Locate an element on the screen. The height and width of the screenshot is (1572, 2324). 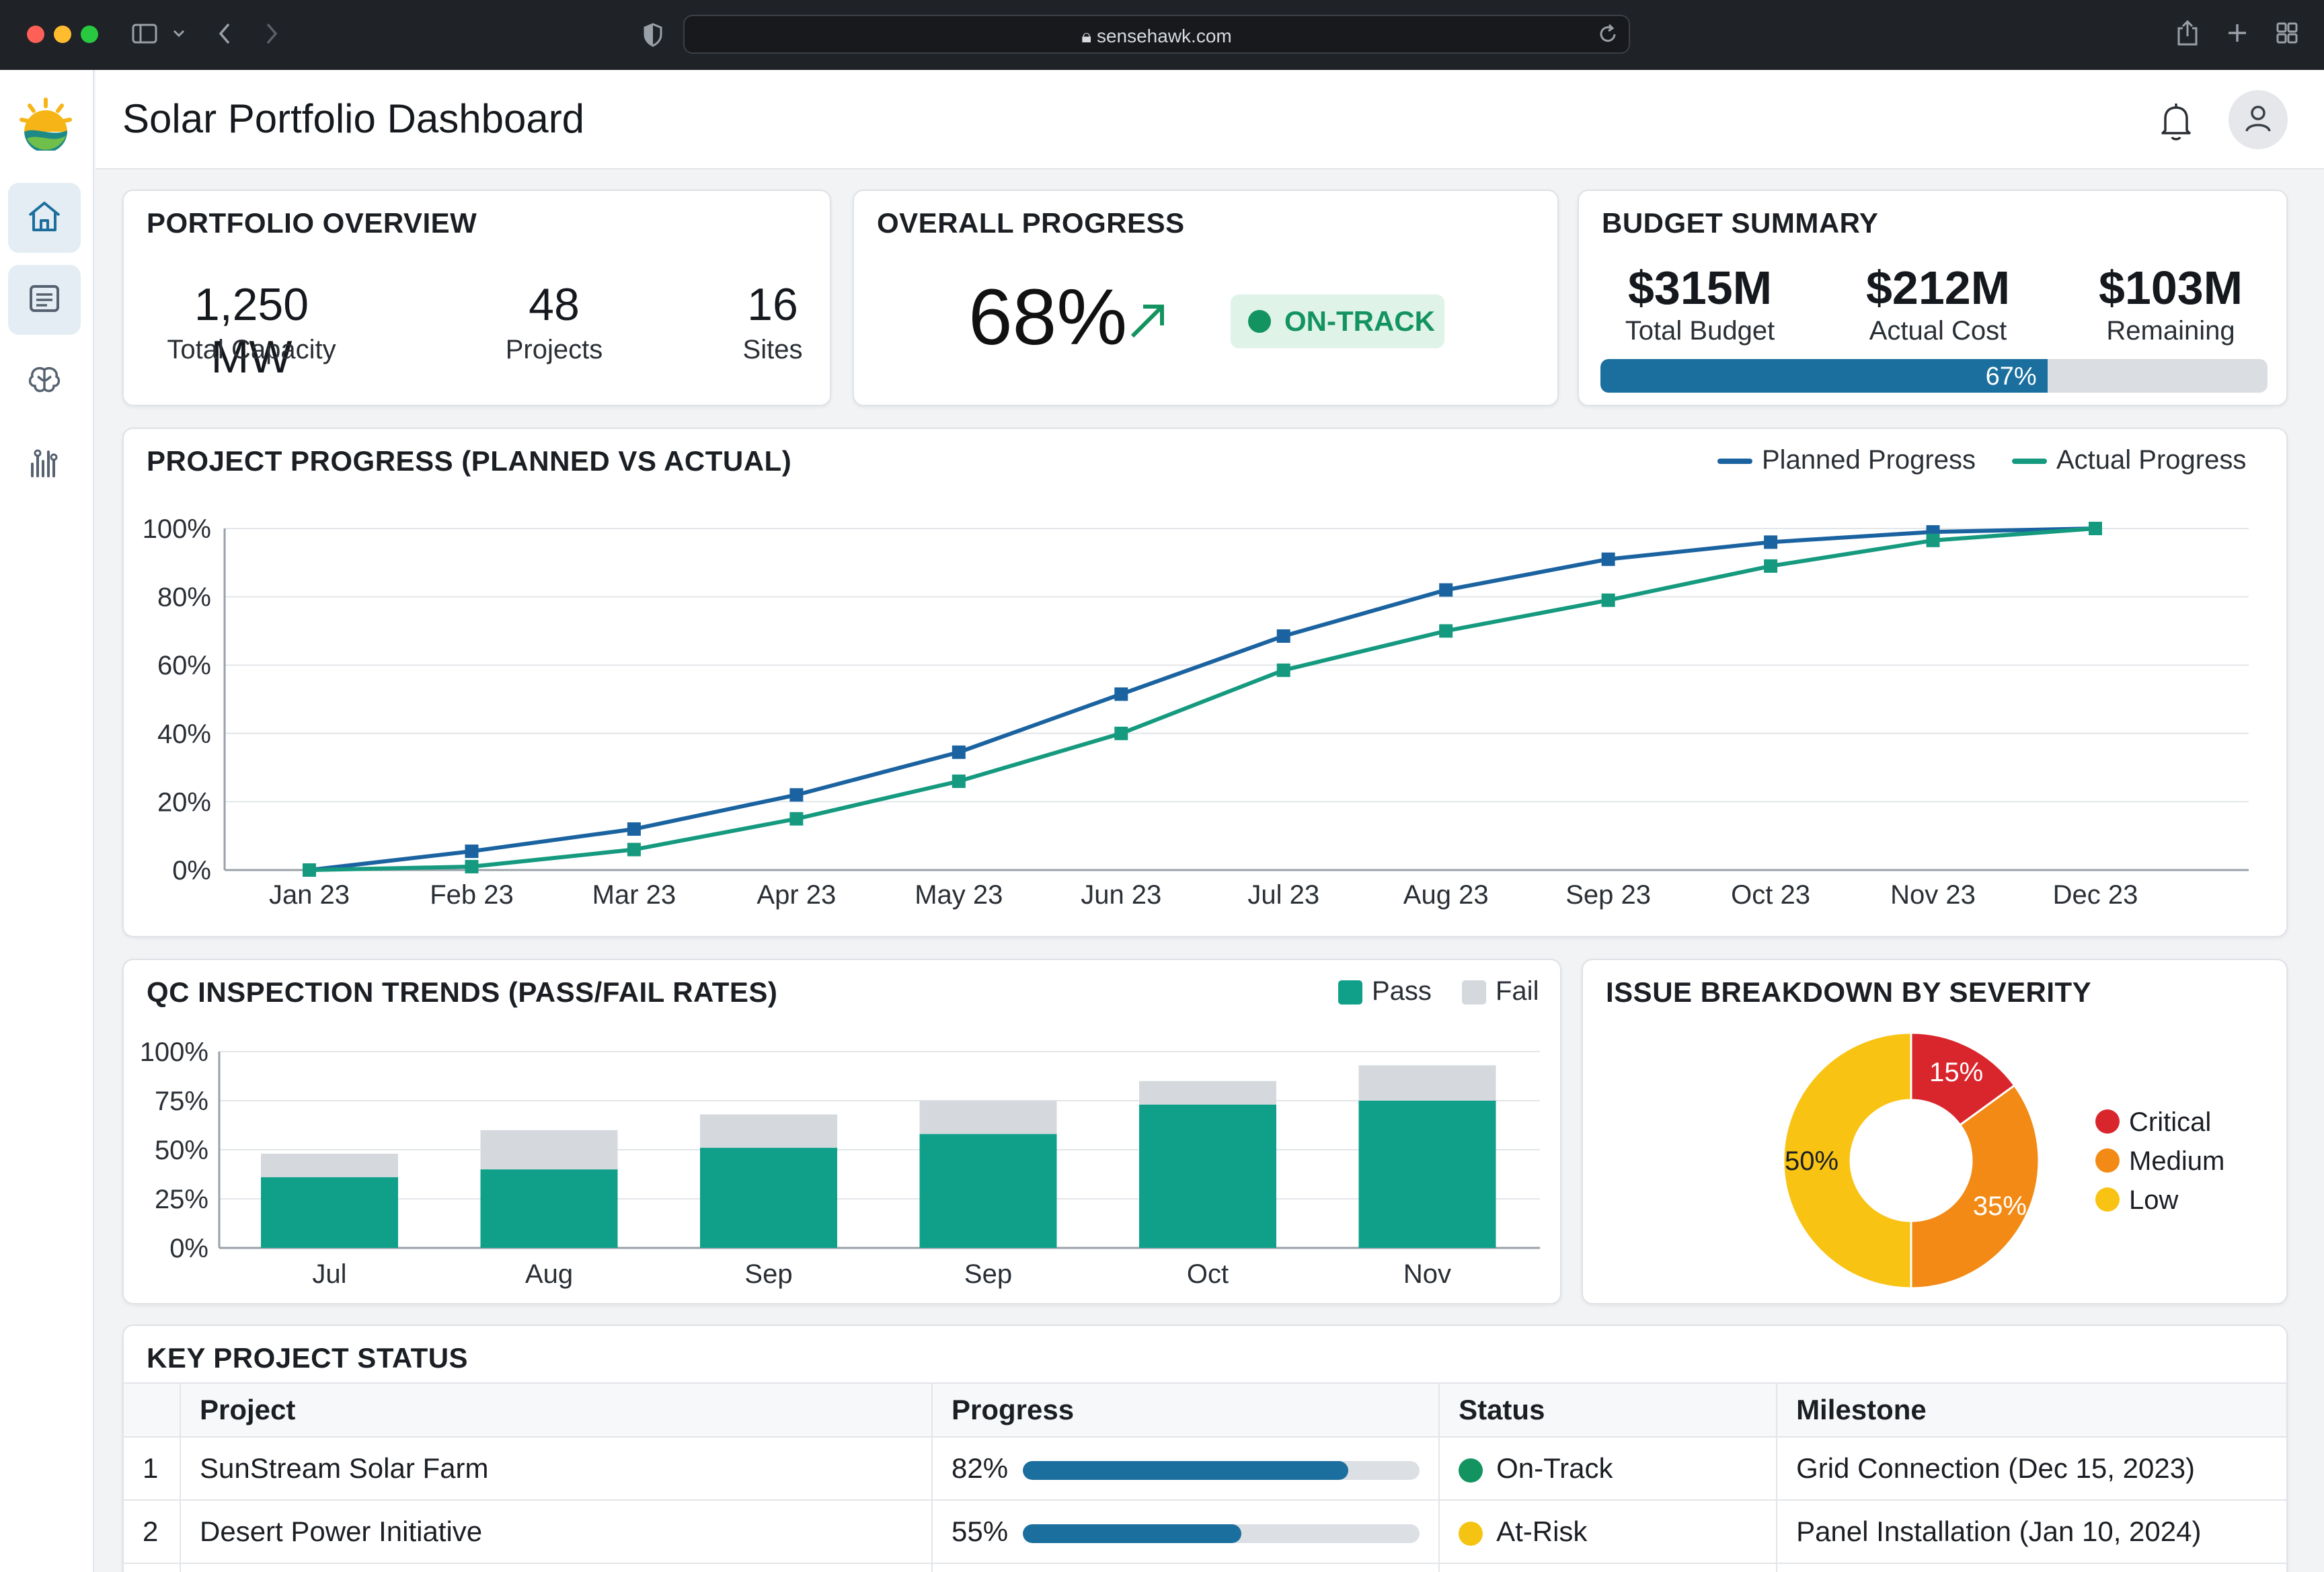
close-window-button is located at coordinates (35, 34).